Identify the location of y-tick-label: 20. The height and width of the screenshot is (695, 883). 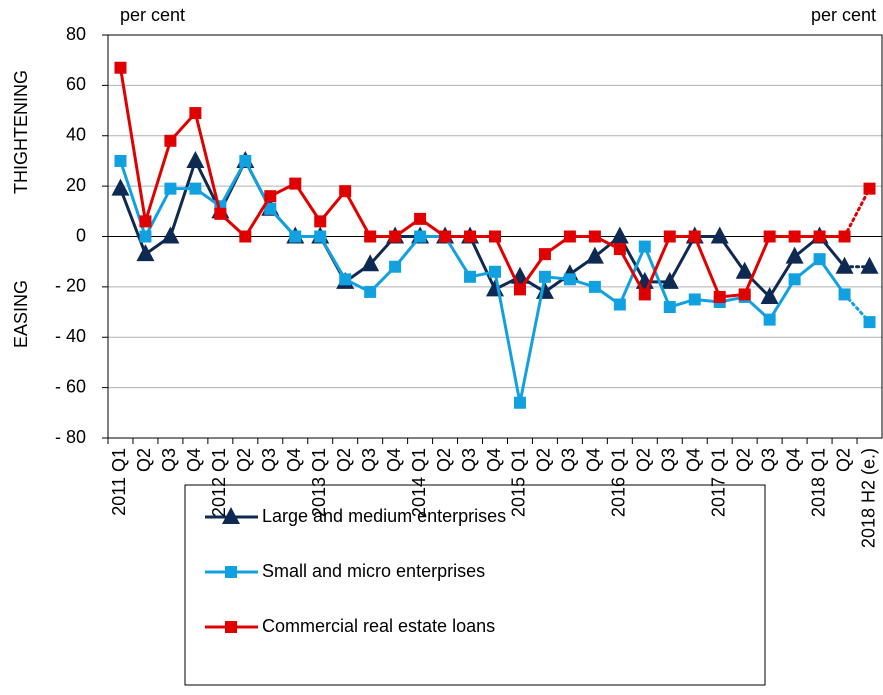
(76, 185).